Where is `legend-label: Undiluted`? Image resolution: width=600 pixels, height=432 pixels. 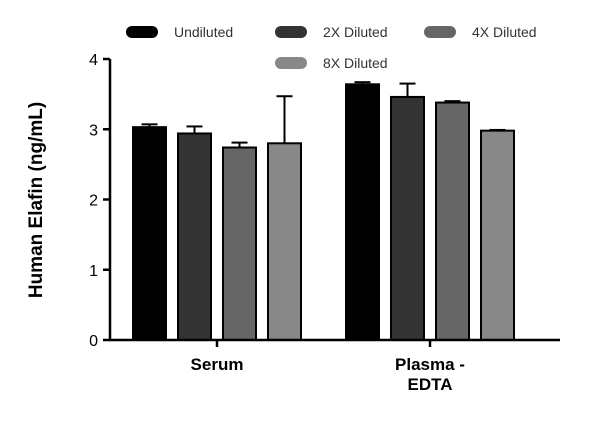
legend-label: Undiluted is located at coordinates (203, 32).